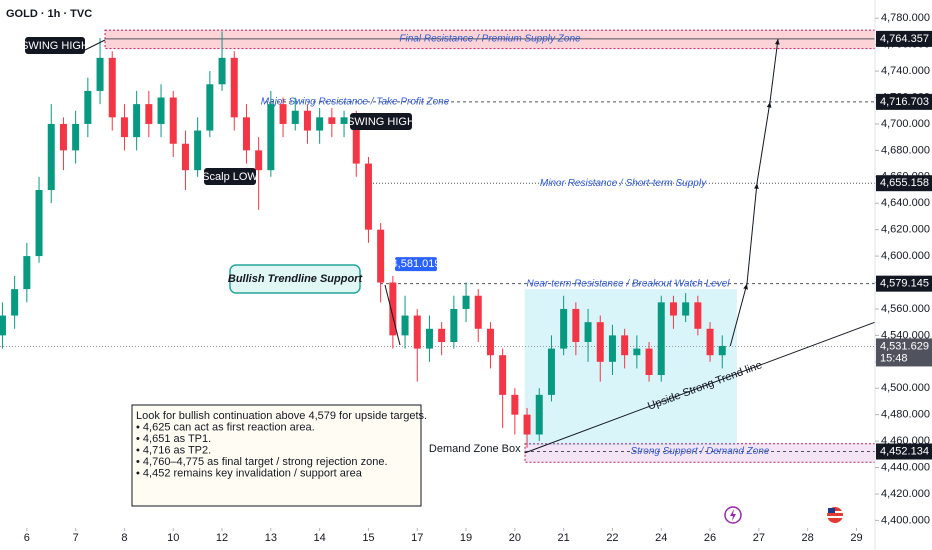  I want to click on y-tick-label: 4,480.000, so click(905, 415).